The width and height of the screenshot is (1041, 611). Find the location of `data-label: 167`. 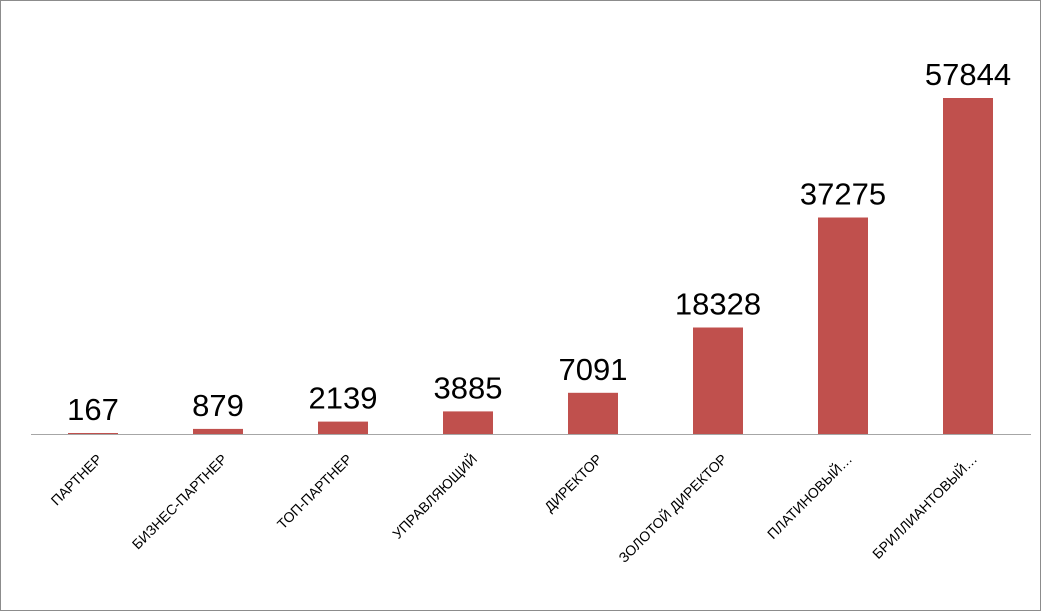

data-label: 167 is located at coordinates (93, 409).